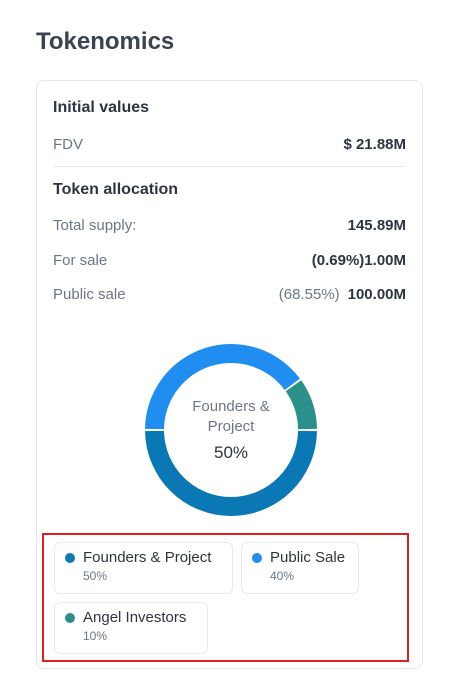  I want to click on public-sale-pct: (68.55%), so click(309, 294).